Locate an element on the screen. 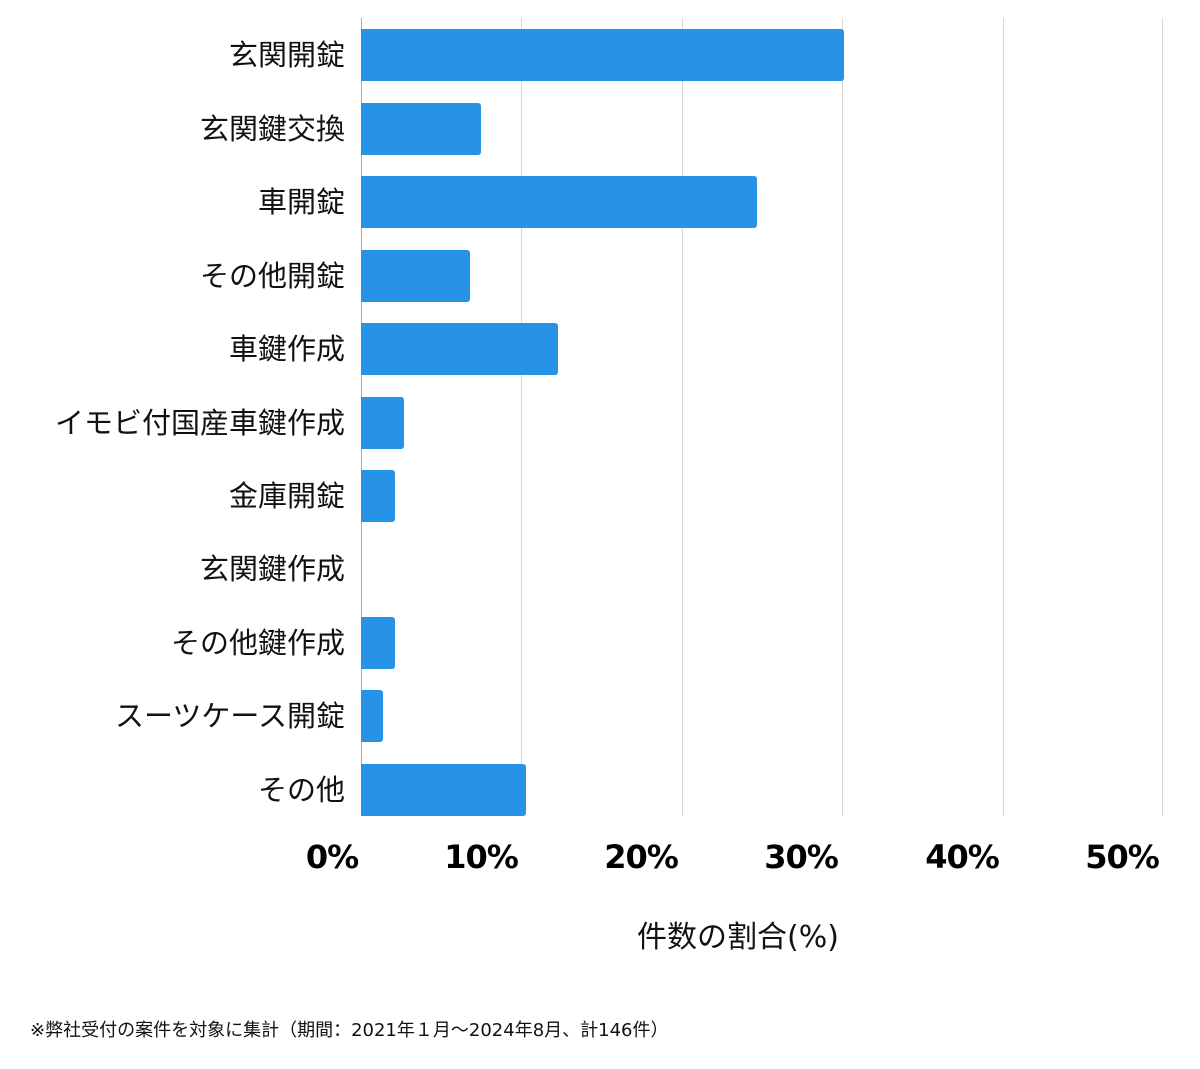 This screenshot has width=1200, height=1069. category-label: 玄関開錠 is located at coordinates (286, 55).